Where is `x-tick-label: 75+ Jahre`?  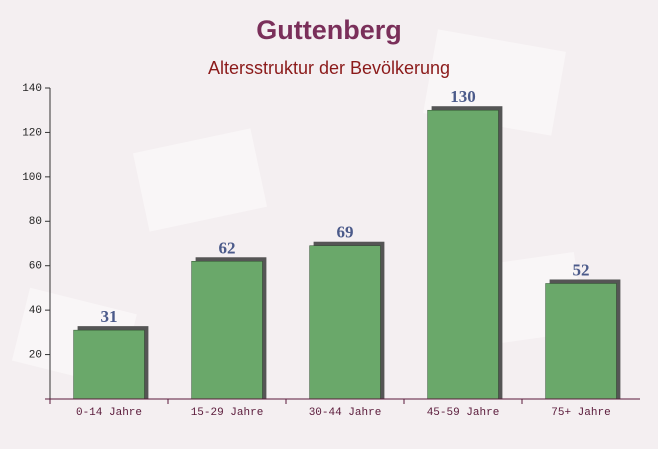 x-tick-label: 75+ Jahre is located at coordinates (580, 413).